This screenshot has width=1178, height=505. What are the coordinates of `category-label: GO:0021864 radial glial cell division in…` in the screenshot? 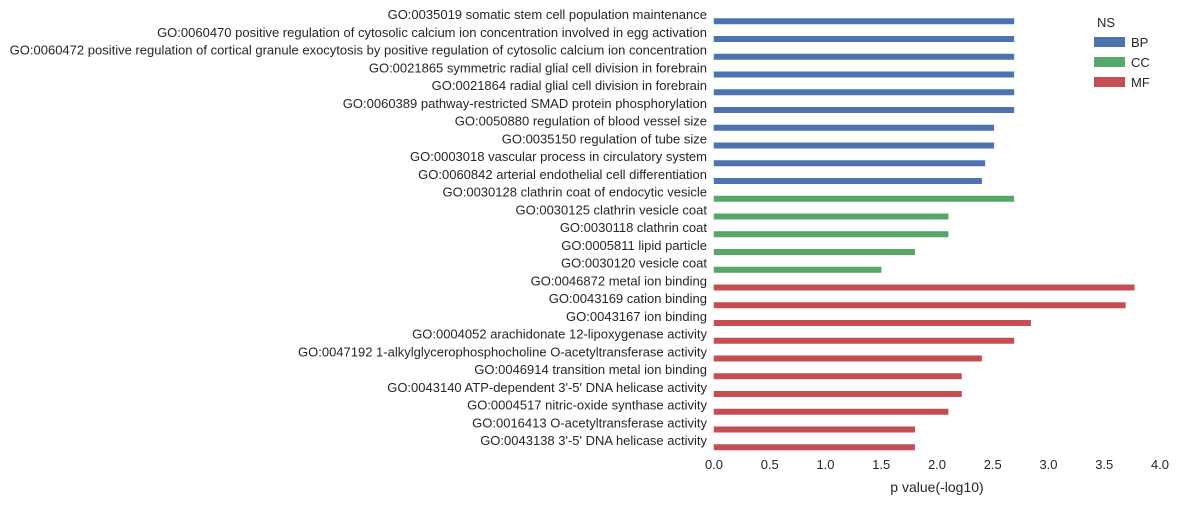 It's located at (569, 85).